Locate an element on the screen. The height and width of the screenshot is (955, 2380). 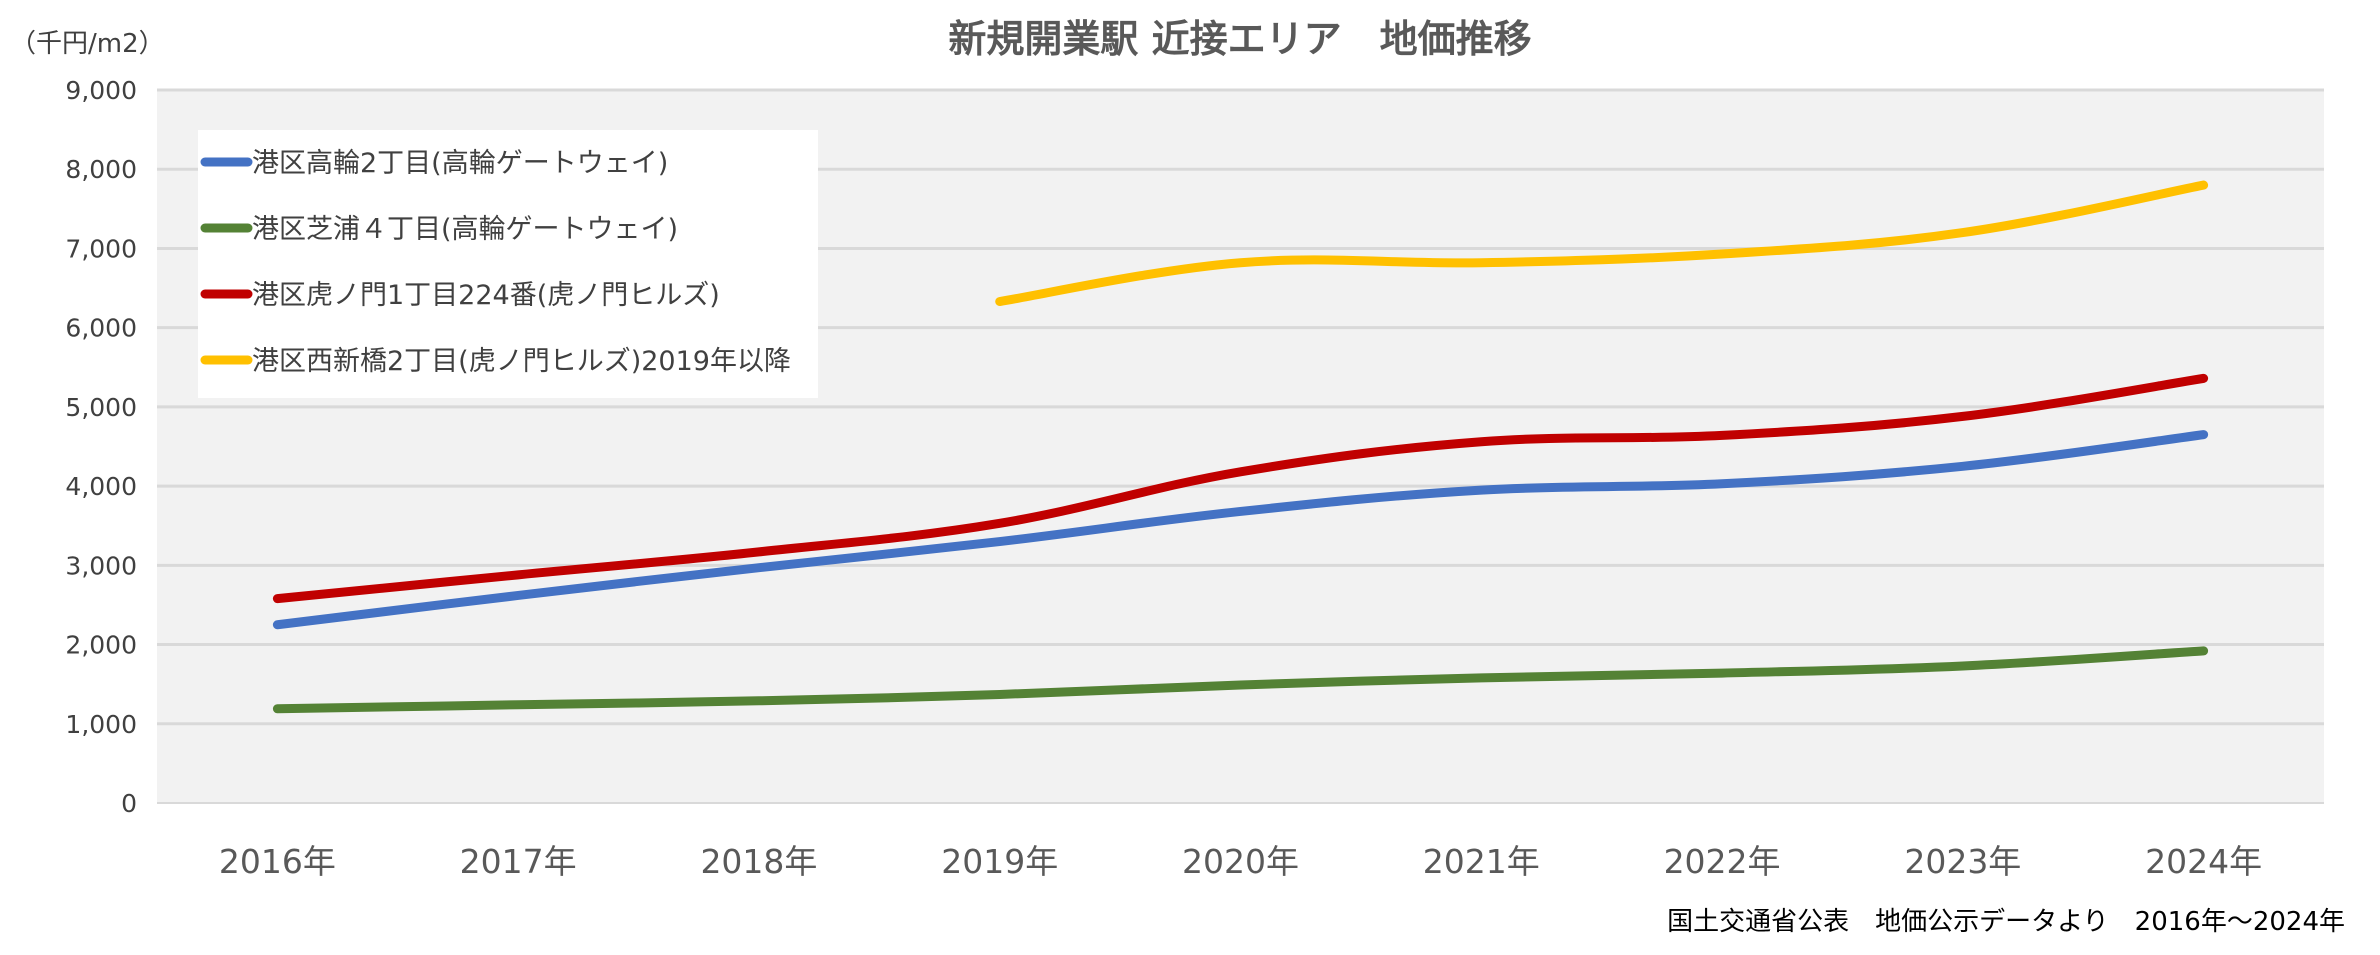
y-tick-label: 9,000 is located at coordinates (101, 90).